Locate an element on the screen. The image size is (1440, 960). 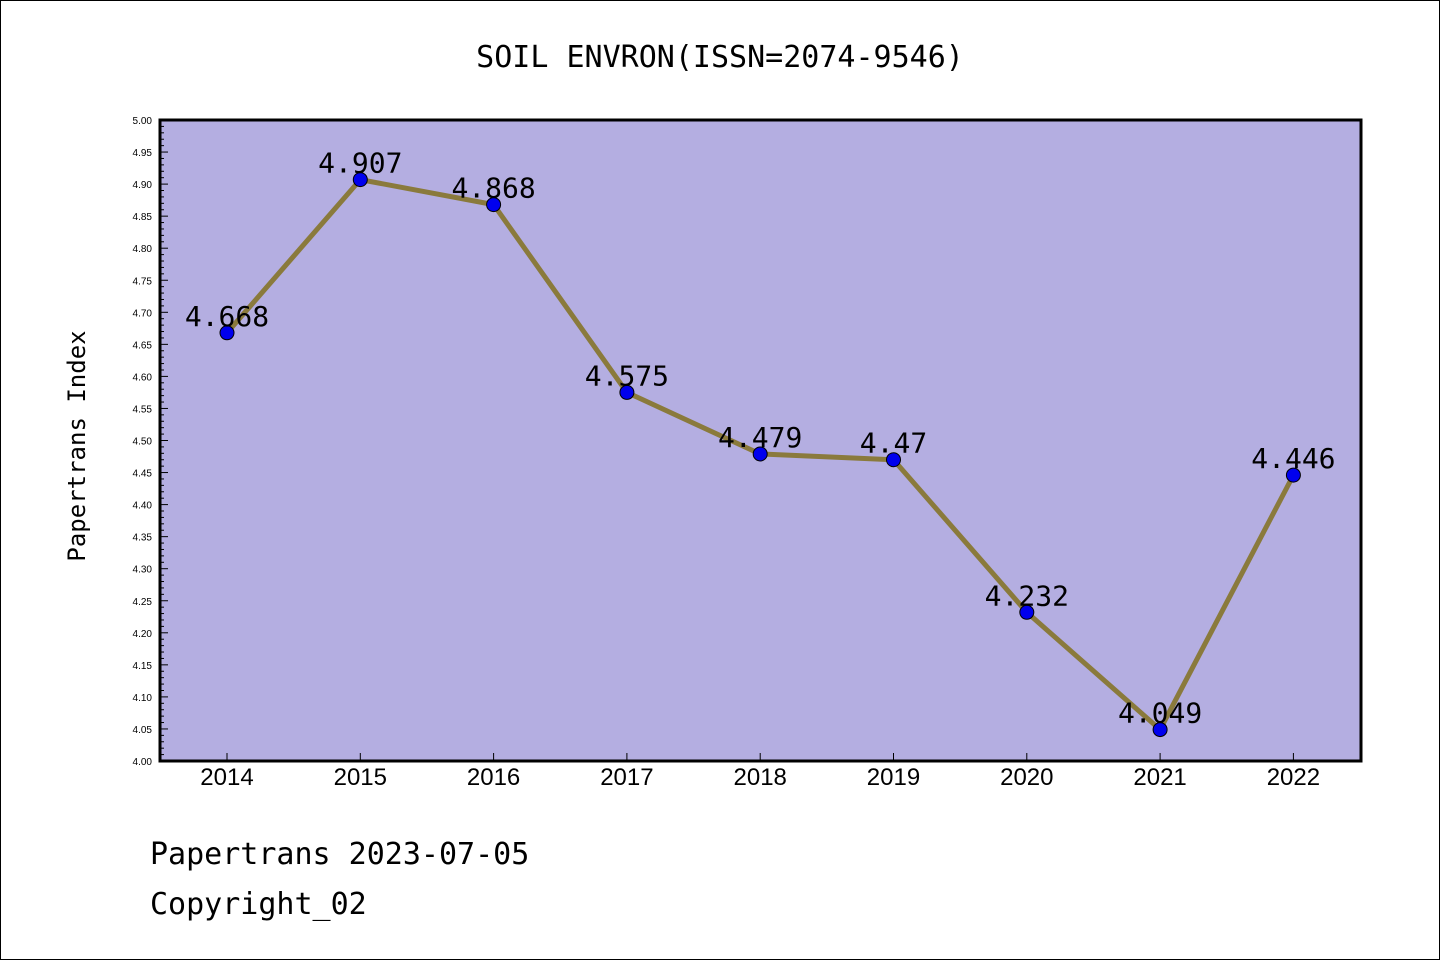
x-tick-label: 2021 is located at coordinates (1159, 777).